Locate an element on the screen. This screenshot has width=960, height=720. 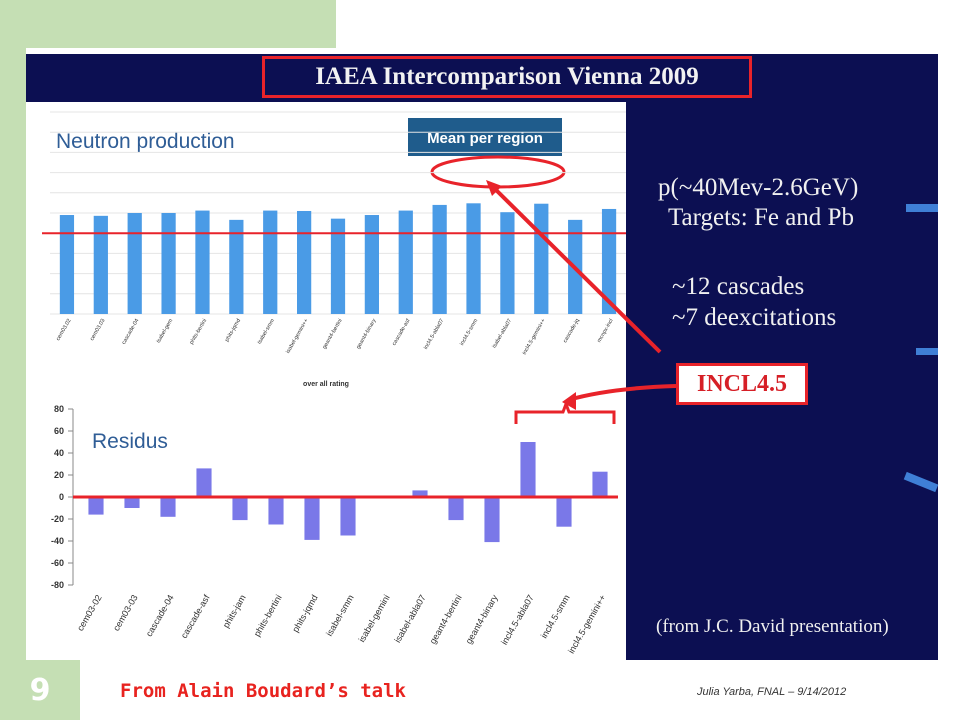
residus-tick-label: cascade-04 is located at coordinates (160, 615).